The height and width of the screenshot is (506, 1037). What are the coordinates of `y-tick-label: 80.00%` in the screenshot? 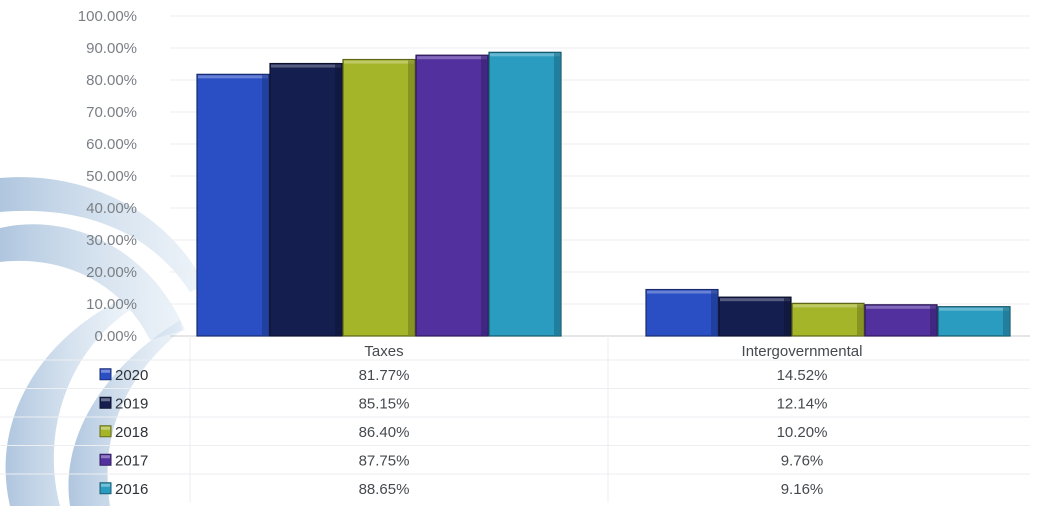 It's located at (111, 80).